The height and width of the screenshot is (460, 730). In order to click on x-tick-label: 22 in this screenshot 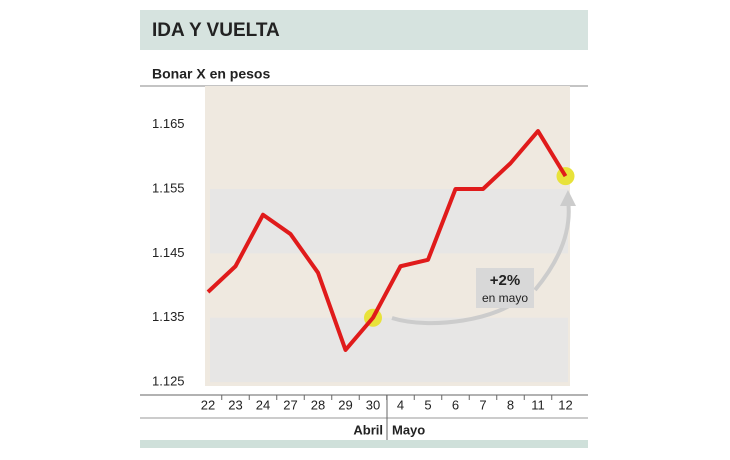, I will do `click(208, 404)`.